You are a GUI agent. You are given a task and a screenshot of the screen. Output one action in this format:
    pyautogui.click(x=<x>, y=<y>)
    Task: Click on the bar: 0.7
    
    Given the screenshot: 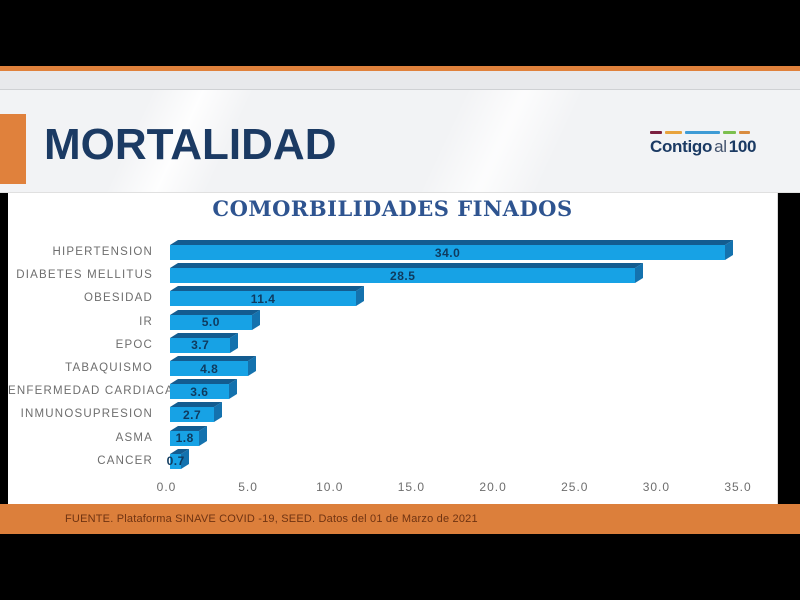 What is the action you would take?
    pyautogui.click(x=175, y=461)
    